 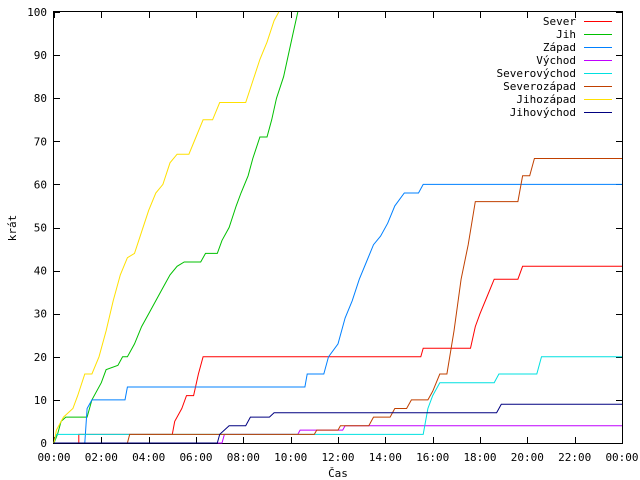 What do you see at coordinates (566, 34) in the screenshot?
I see `legend-label-jih: Jih` at bounding box center [566, 34].